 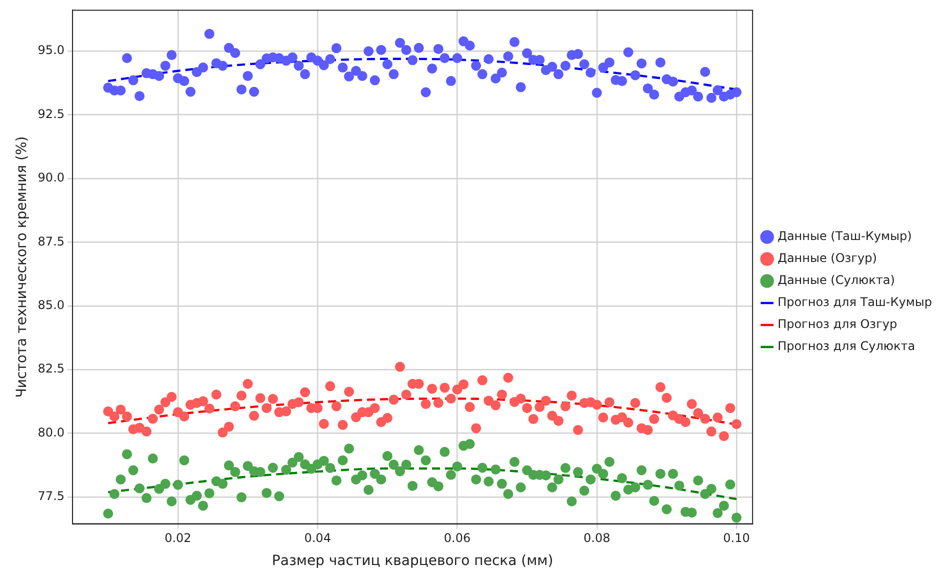 I want to click on y-tick-label: 95.0, so click(x=51, y=50).